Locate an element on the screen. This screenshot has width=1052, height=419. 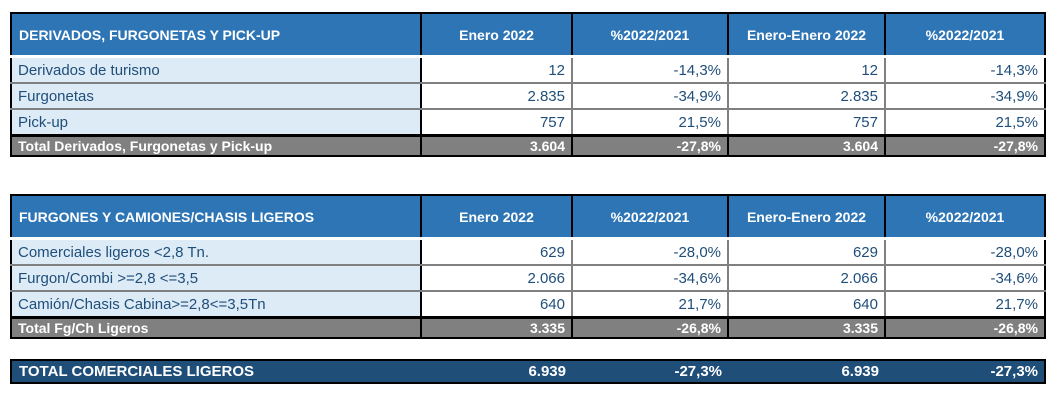
total-label-cell: Total Fg/Ch Ligeros is located at coordinates (216, 327).